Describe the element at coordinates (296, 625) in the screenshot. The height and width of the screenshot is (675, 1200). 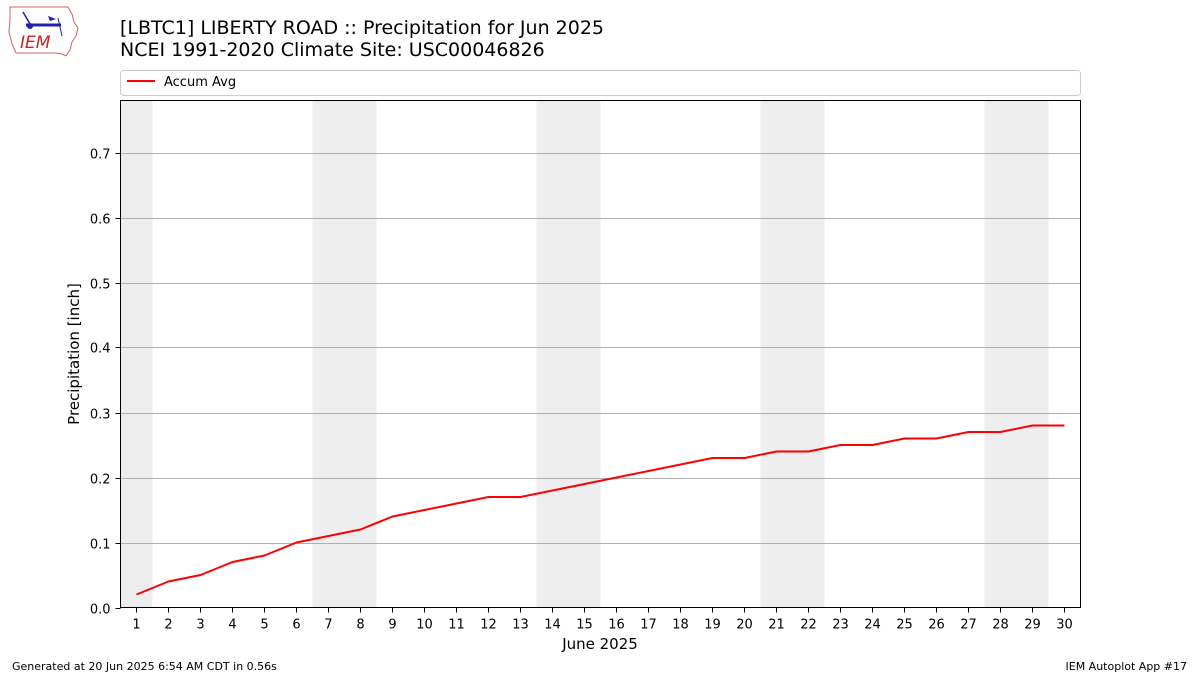
I see `x-tick-label: 6` at that location.